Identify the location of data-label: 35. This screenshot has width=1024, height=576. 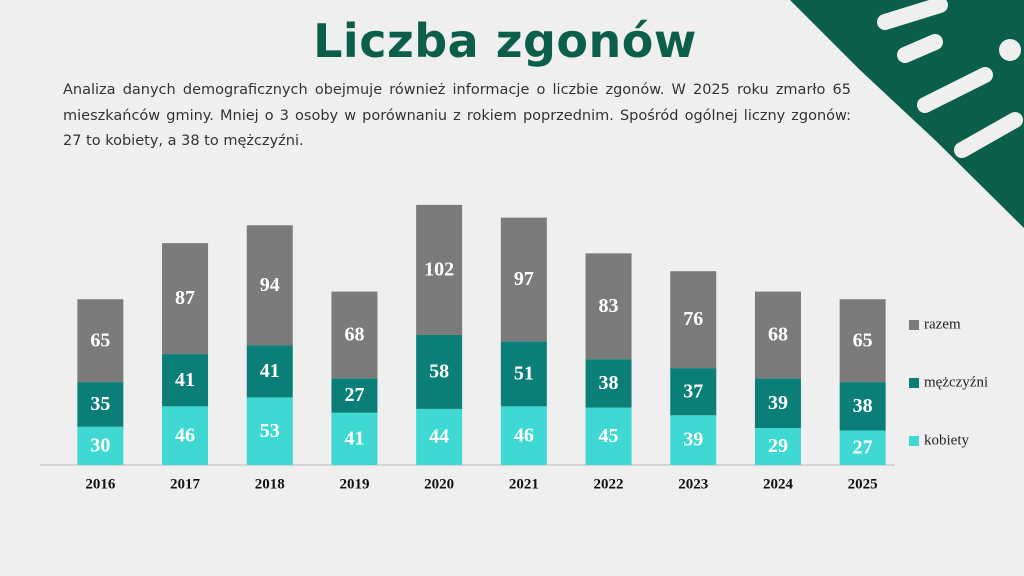
(100, 404).